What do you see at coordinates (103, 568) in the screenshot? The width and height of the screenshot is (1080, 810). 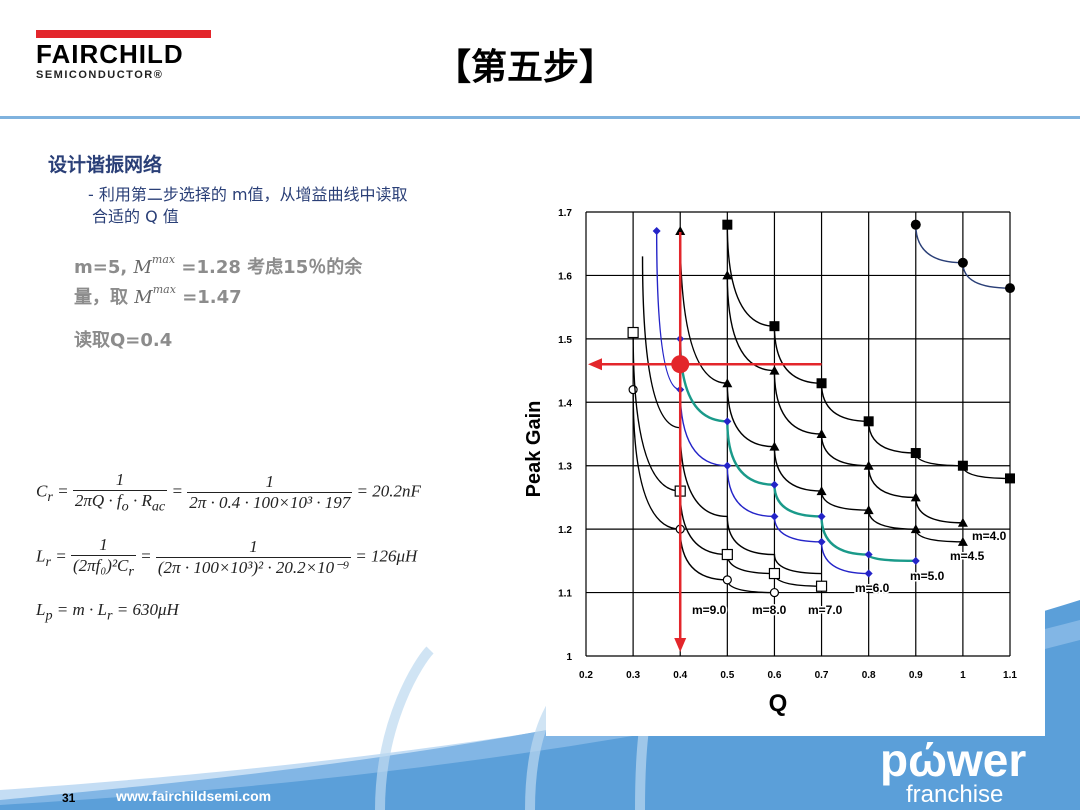 I see `lr-denominator-1: (2πf₀)²Cr` at bounding box center [103, 568].